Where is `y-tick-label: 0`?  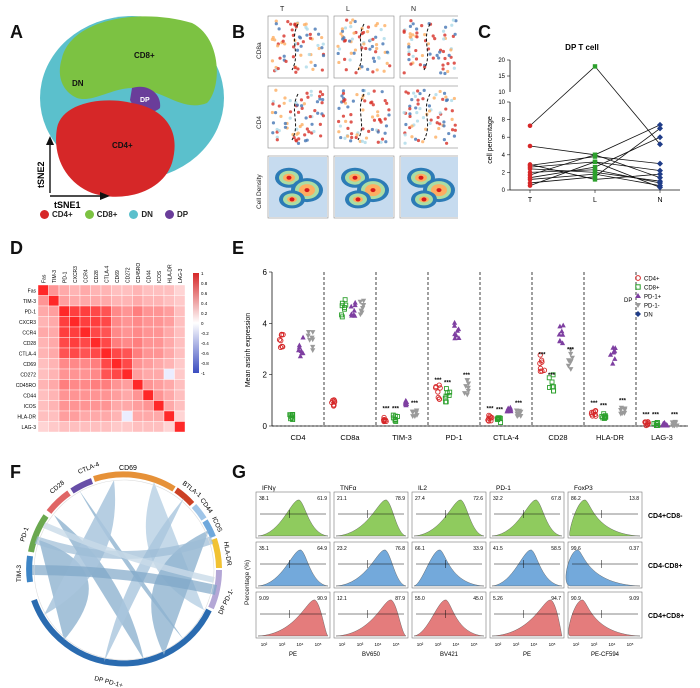
y-tick-label: 0 is located at coordinates (504, 191).